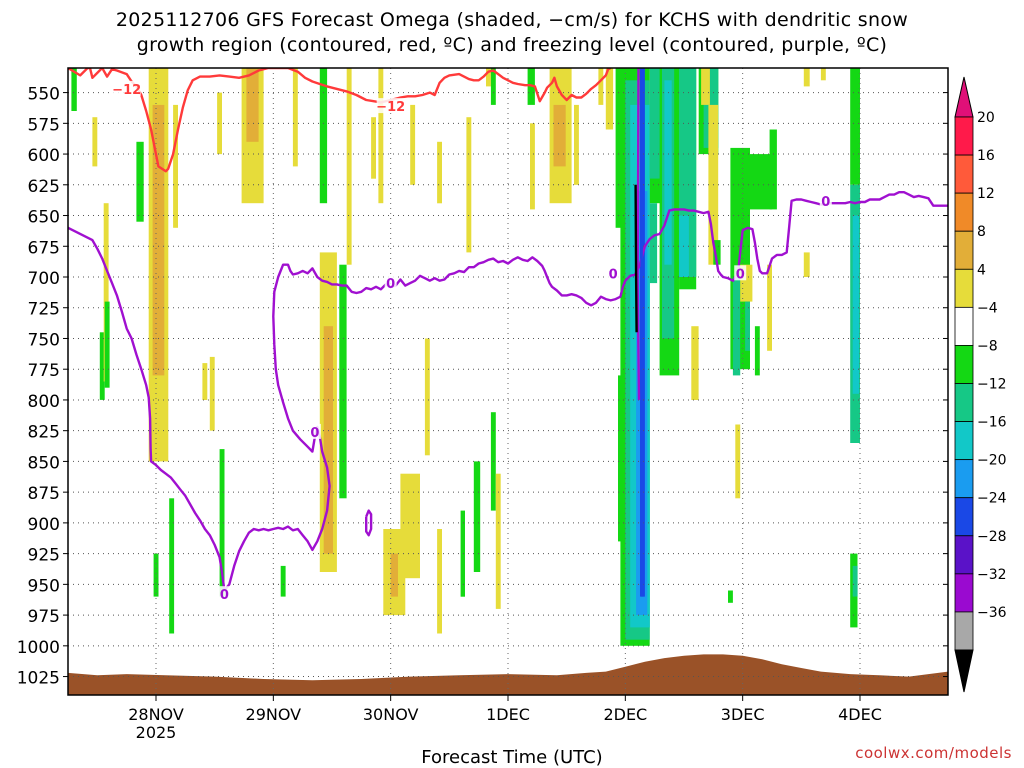 This screenshot has height=768, width=1024. Describe the element at coordinates (44, 310) in the screenshot. I see `y-tick-label: 725` at that location.